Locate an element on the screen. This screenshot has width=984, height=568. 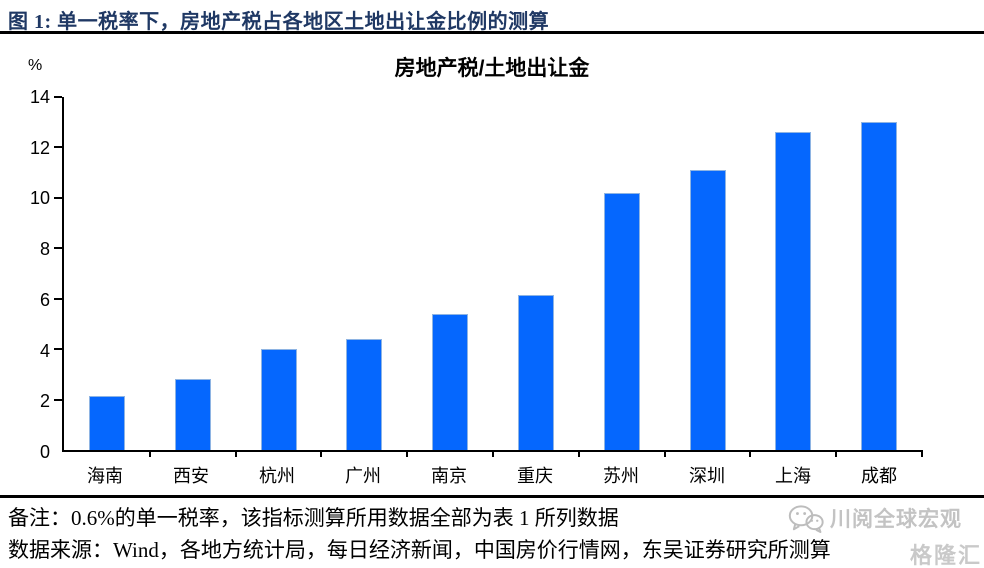
header-divider-line is located at coordinates (492, 32).